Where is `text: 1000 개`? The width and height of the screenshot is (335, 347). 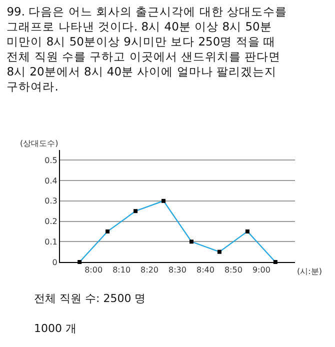
text: 1000 개 is located at coordinates (55, 328).